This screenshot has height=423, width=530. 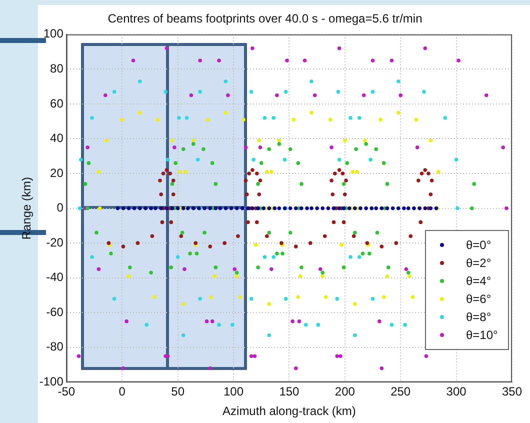 What do you see at coordinates (57, 68) in the screenshot?
I see `y-tick-label: 80` at bounding box center [57, 68].